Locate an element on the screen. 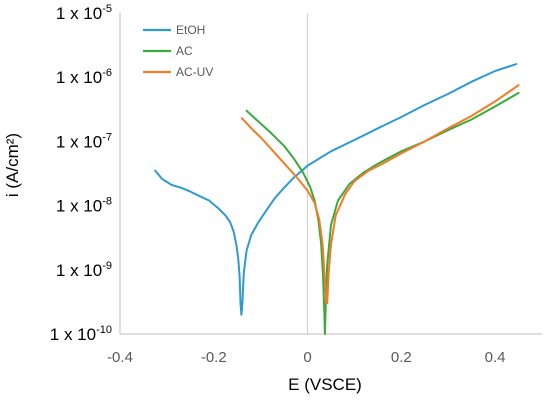 The height and width of the screenshot is (402, 550). y-tick-label: 1 x 10⁻⁵ is located at coordinates (84, 13).